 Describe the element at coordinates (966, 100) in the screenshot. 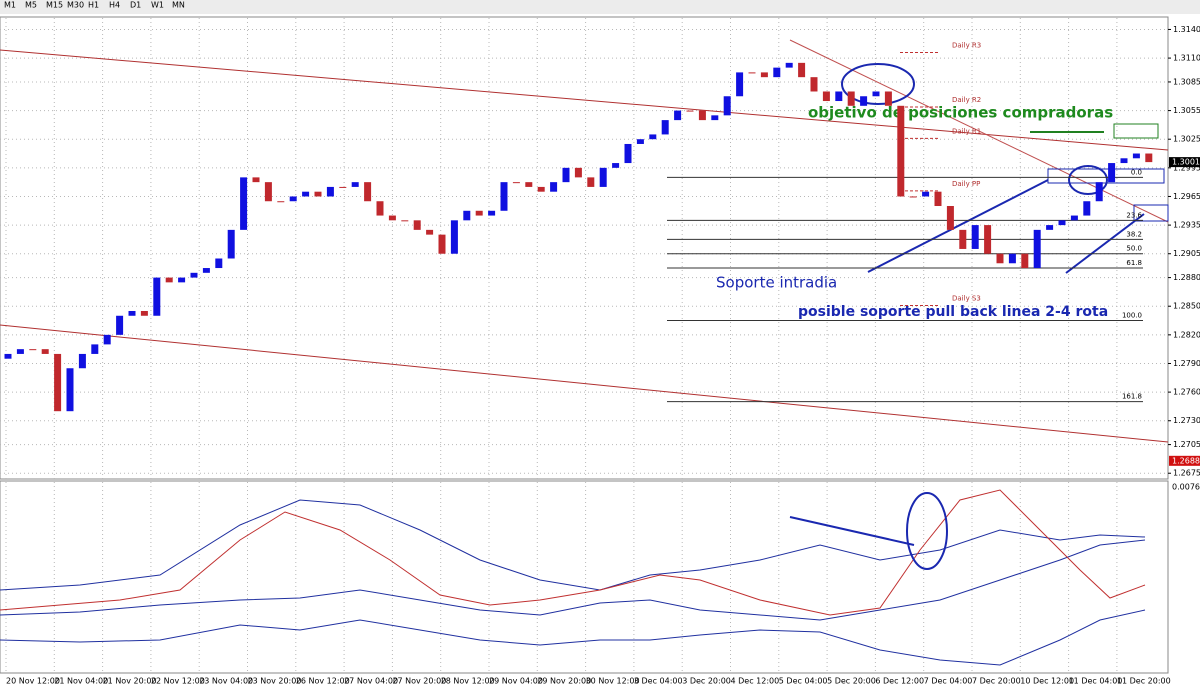

I see `pivot-label: Daily R2` at that location.